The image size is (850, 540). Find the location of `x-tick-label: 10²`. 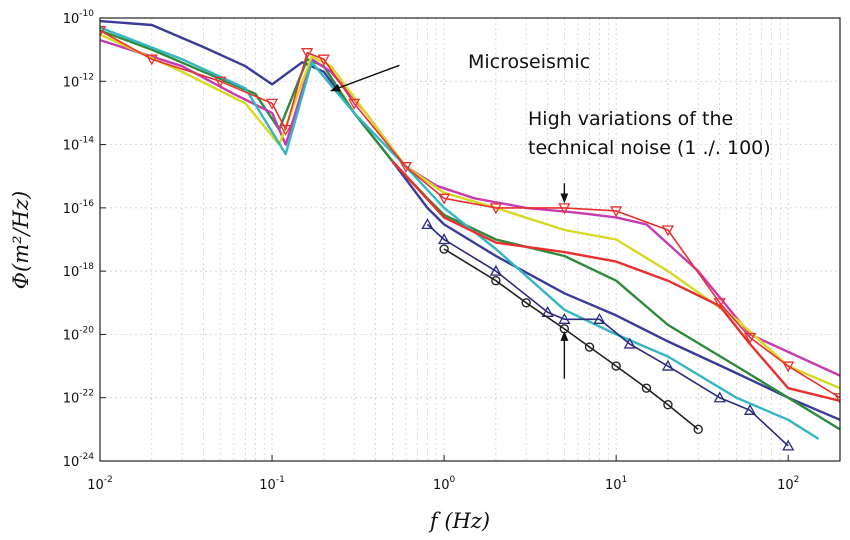

x-tick-label: 10² is located at coordinates (788, 484).